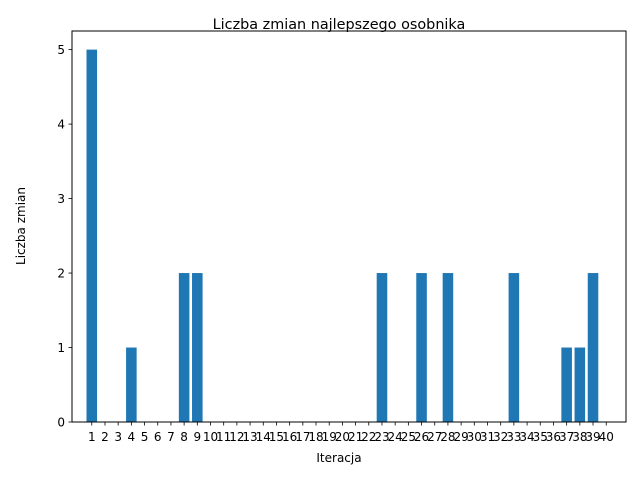 The height and width of the screenshot is (480, 640). What do you see at coordinates (197, 437) in the screenshot?
I see `x-tick-label: 9` at bounding box center [197, 437].